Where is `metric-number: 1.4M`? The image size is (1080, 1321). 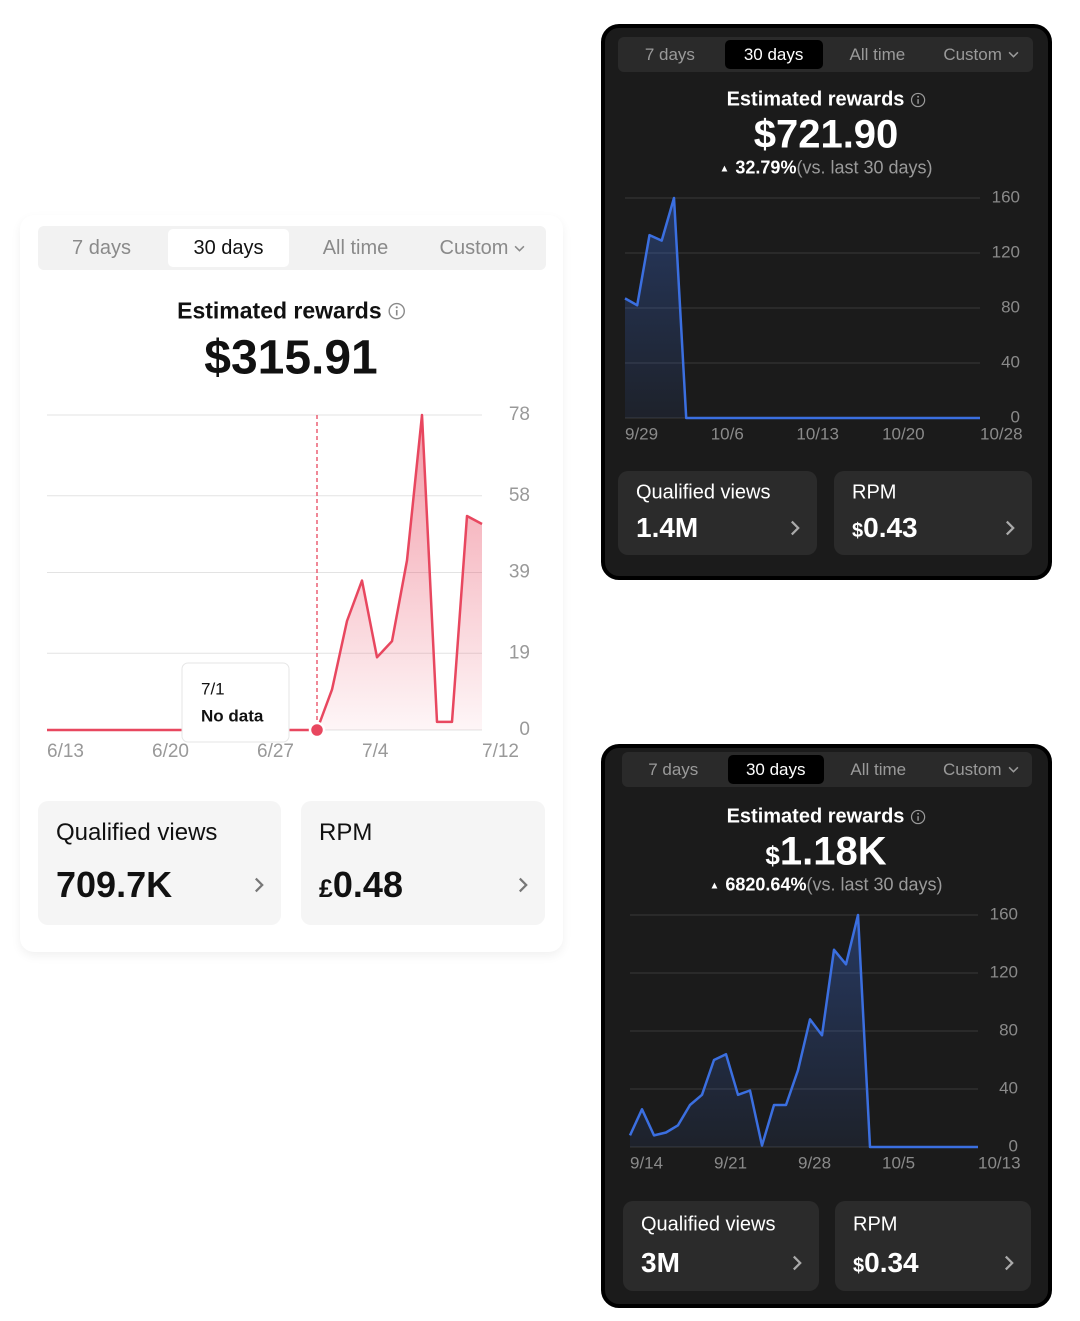
metric-number: 1.4M is located at coordinates (667, 527).